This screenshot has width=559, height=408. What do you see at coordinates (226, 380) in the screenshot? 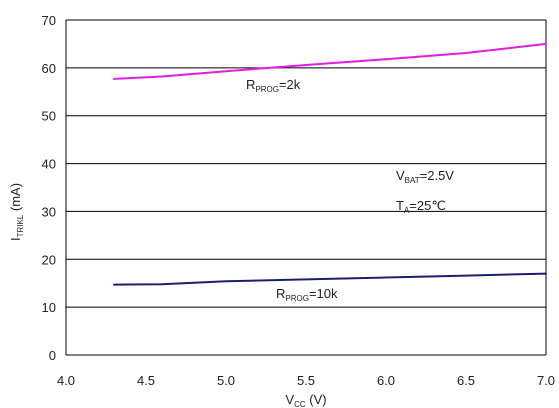
I see `x-tick-label: 5.0` at bounding box center [226, 380].